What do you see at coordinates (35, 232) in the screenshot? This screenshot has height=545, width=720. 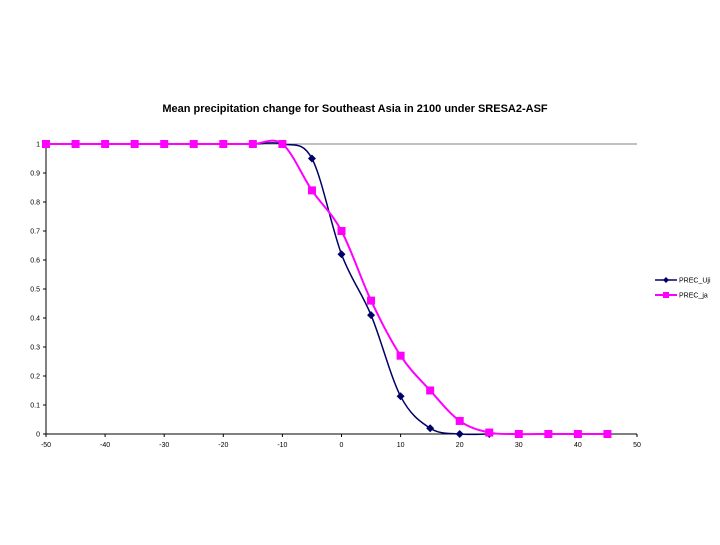 I see `y-tick-label: 0.7` at bounding box center [35, 232].